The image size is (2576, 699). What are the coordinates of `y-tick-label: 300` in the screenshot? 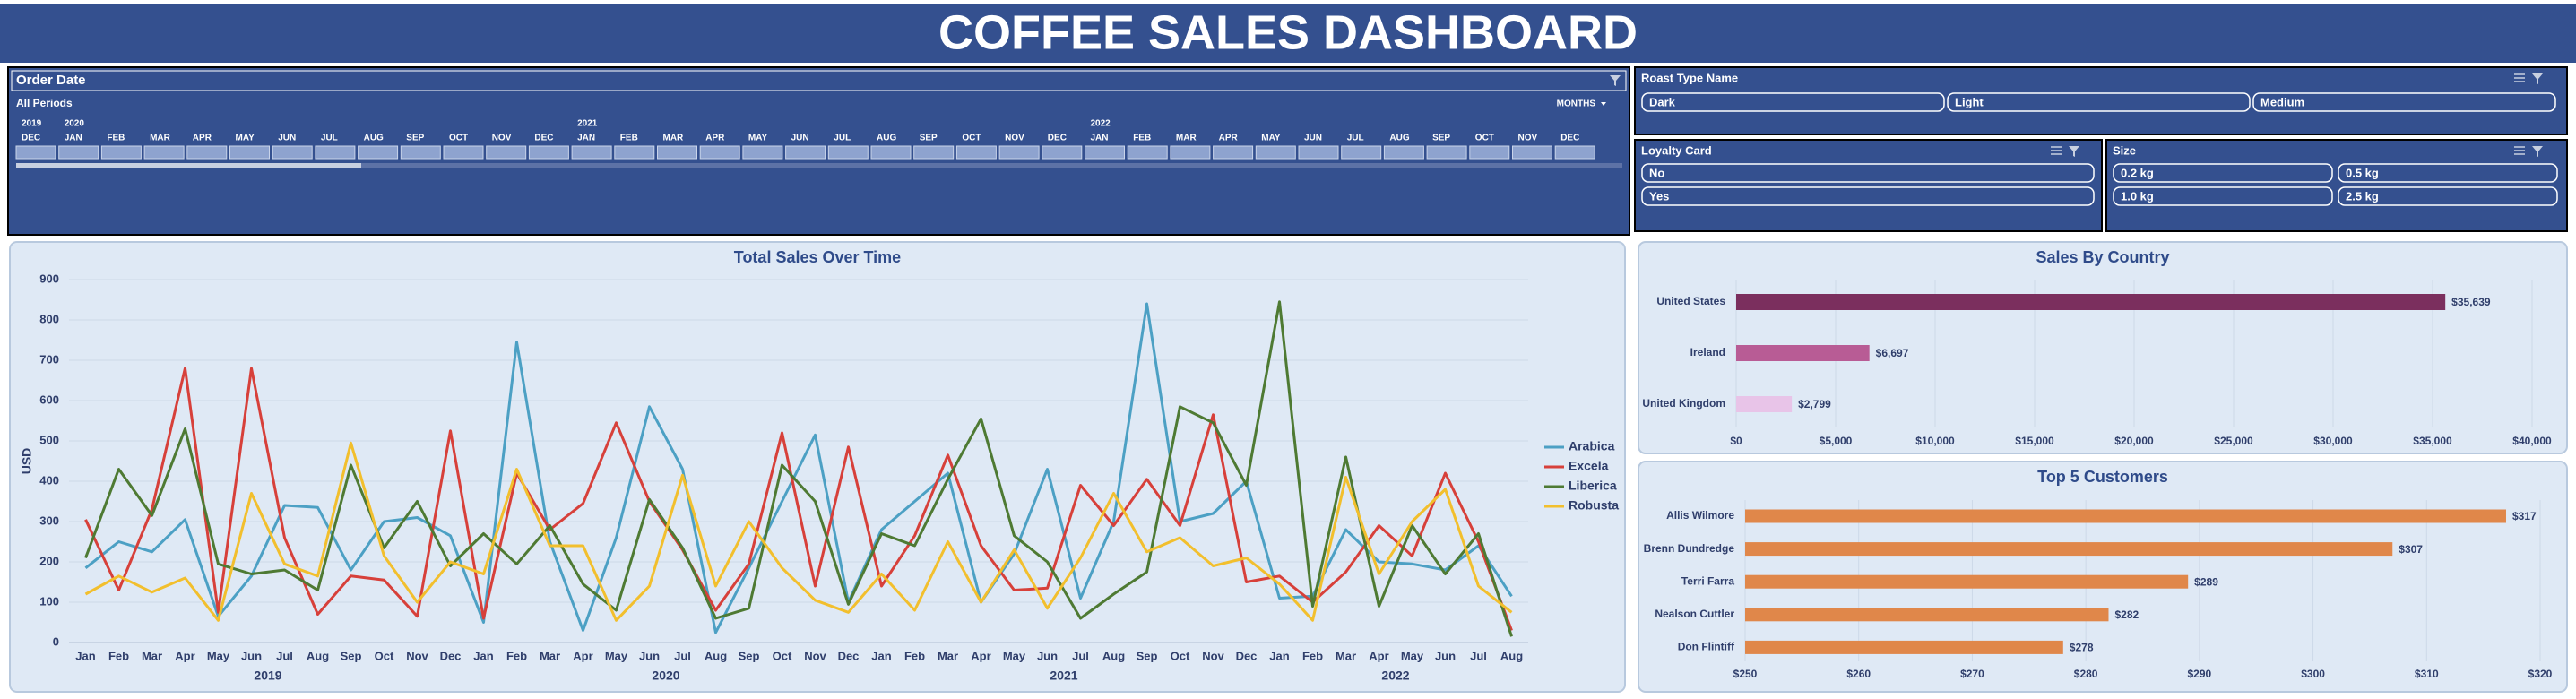 It's located at (49, 520).